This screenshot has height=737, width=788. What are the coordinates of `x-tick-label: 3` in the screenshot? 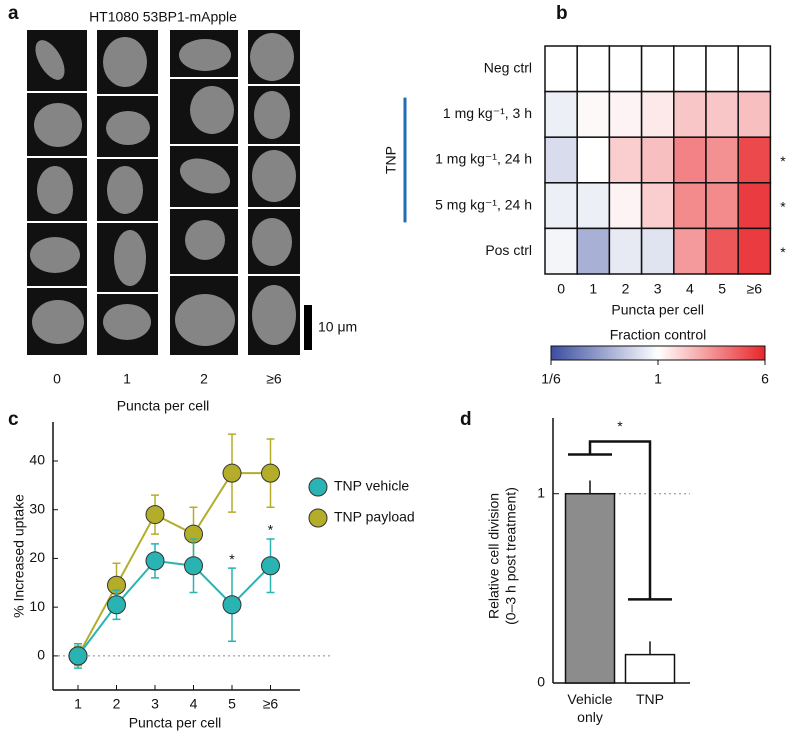 It's located at (155, 704).